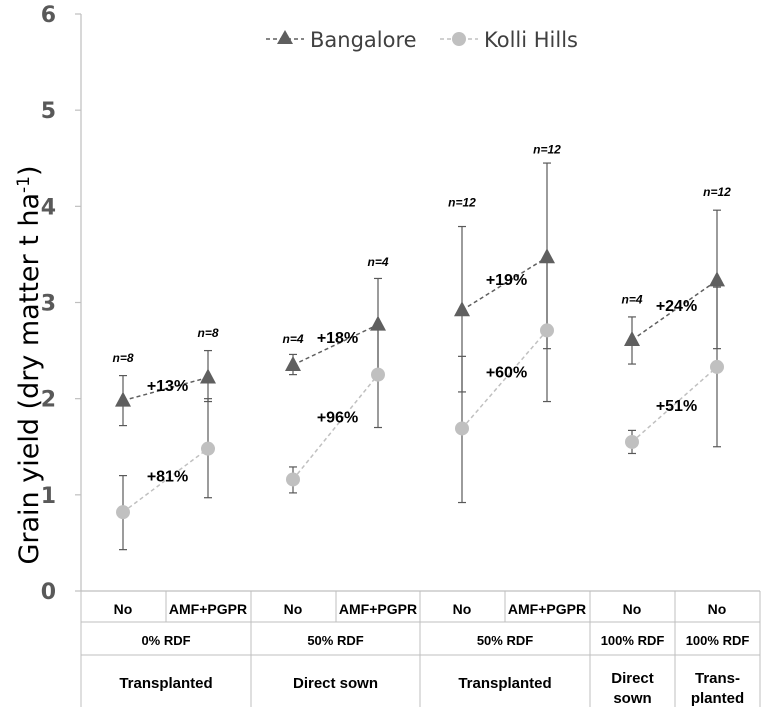 The width and height of the screenshot is (768, 721). I want to click on legend-kolli-label: Kolli Hills, so click(531, 40).